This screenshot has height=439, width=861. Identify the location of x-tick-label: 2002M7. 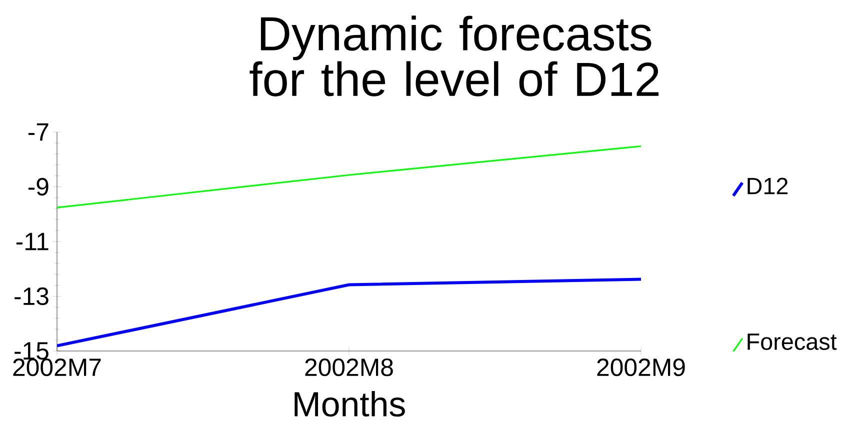
(57, 367).